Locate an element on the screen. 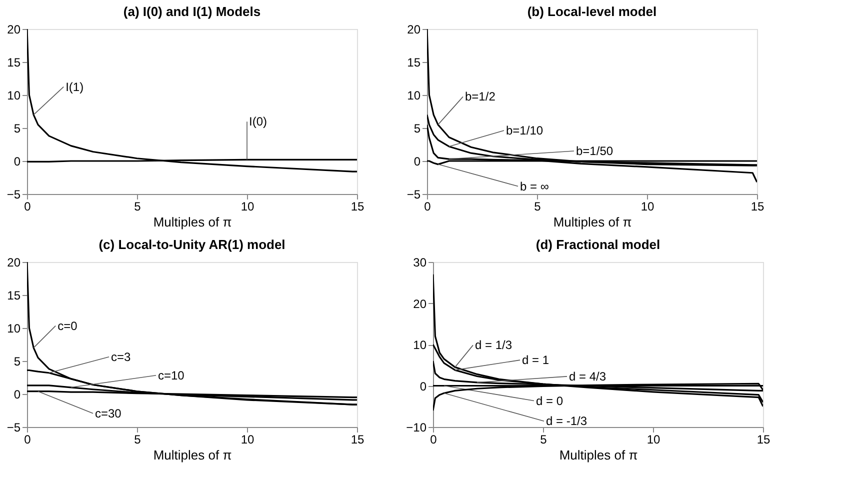 The image size is (855, 502). series-label: d = 1/3 is located at coordinates (493, 345).